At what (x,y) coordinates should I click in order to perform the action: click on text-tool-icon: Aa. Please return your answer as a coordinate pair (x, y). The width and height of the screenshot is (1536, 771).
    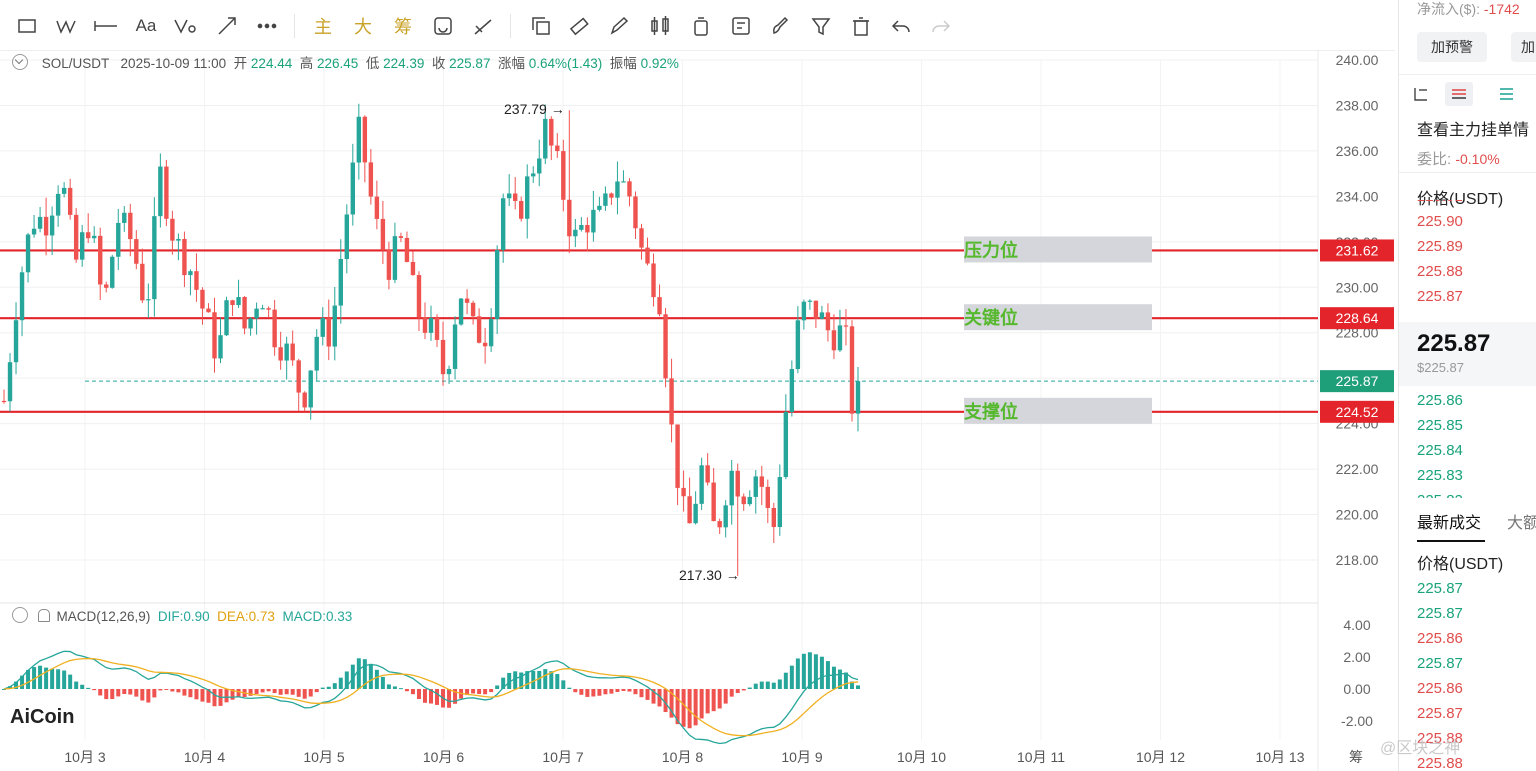
    Looking at the image, I should click on (146, 25).